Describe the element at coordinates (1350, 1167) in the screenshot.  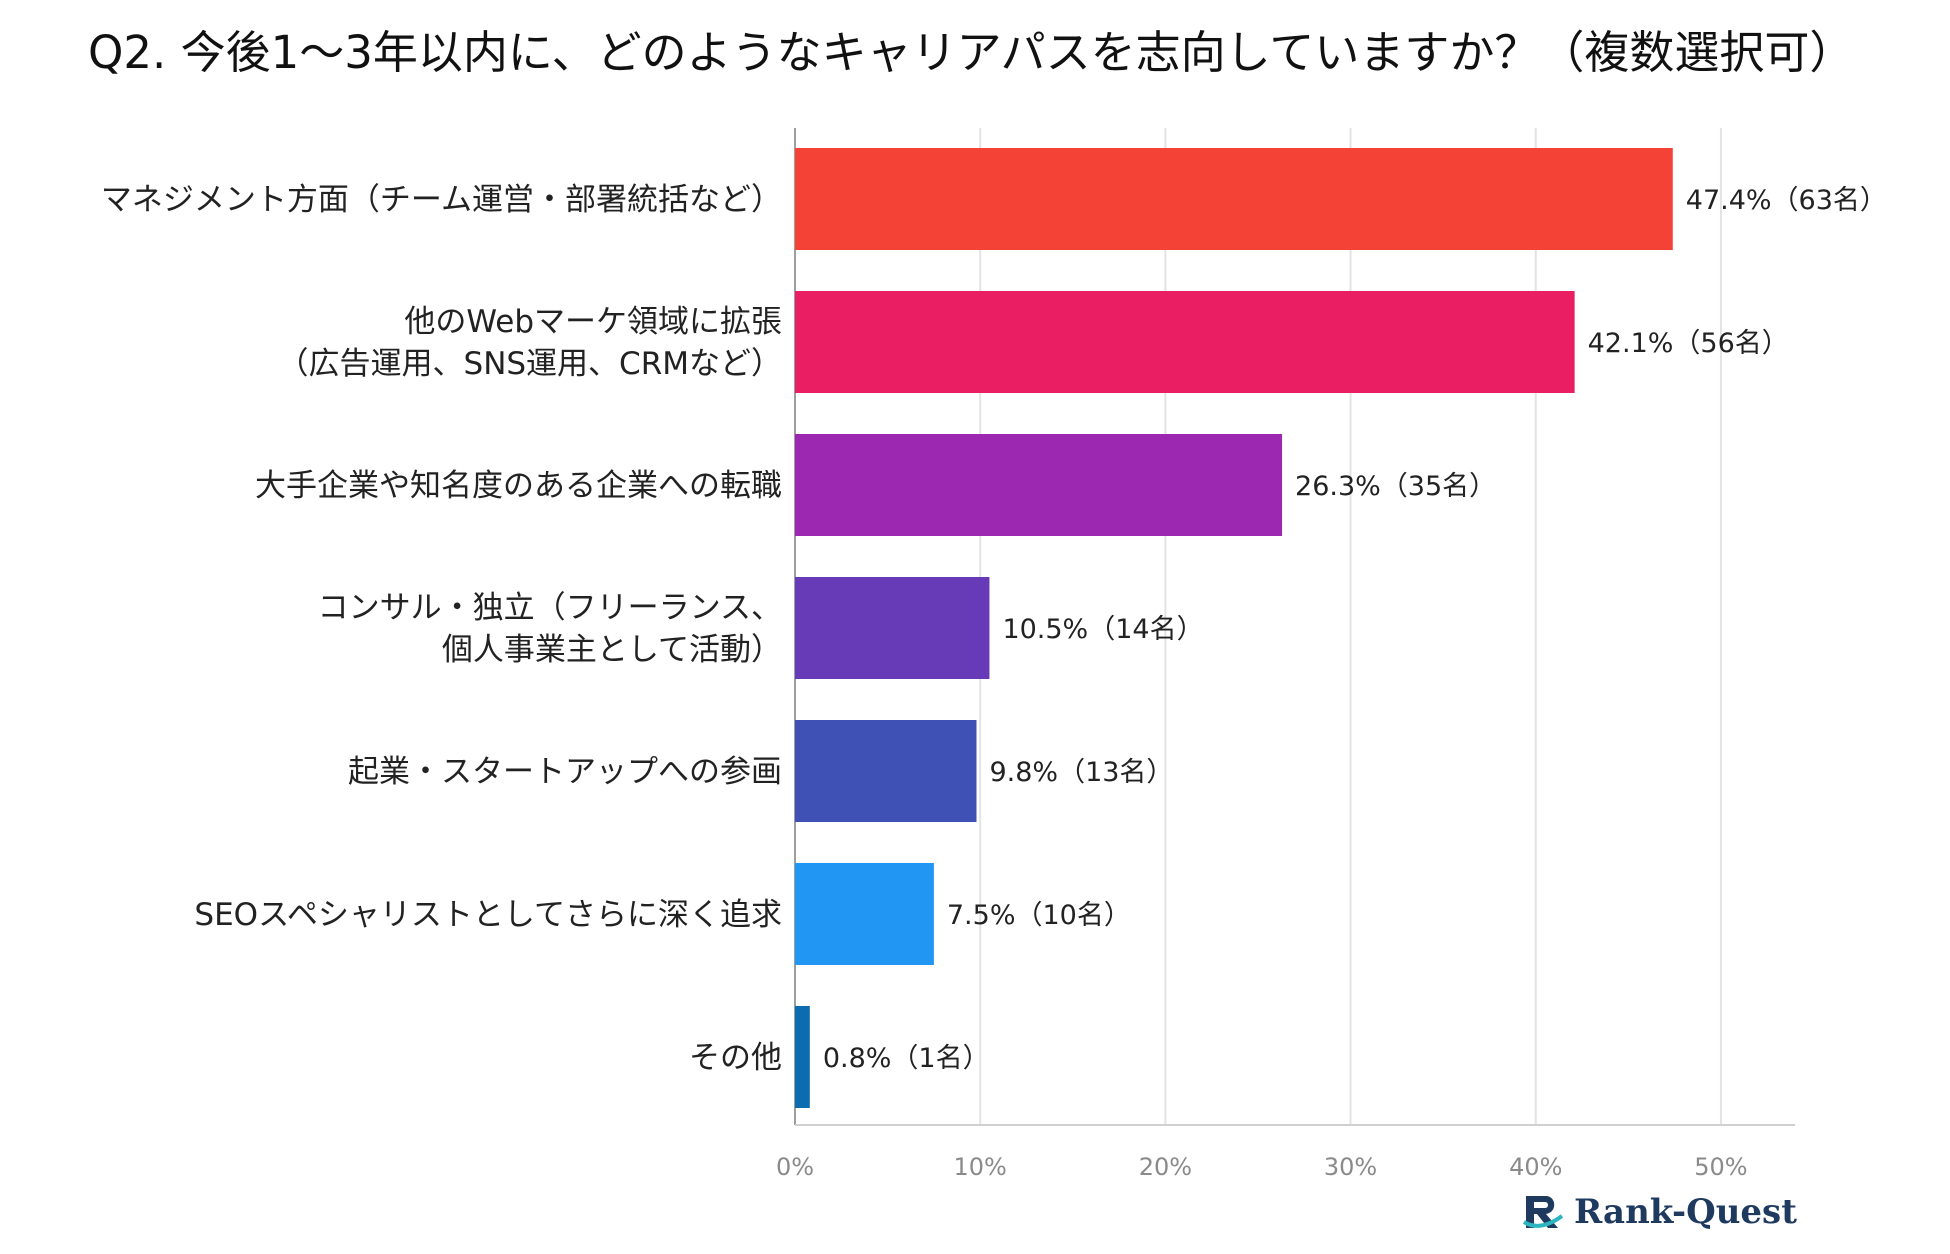
I see `x-tick-label: 30%` at that location.